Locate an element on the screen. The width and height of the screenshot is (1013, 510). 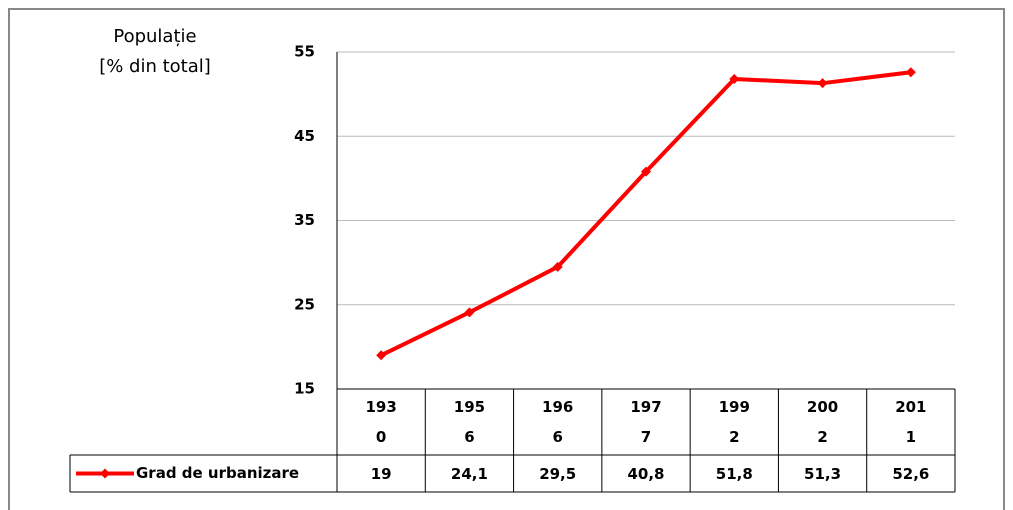
x-tick-label: 2002 is located at coordinates (822, 422).